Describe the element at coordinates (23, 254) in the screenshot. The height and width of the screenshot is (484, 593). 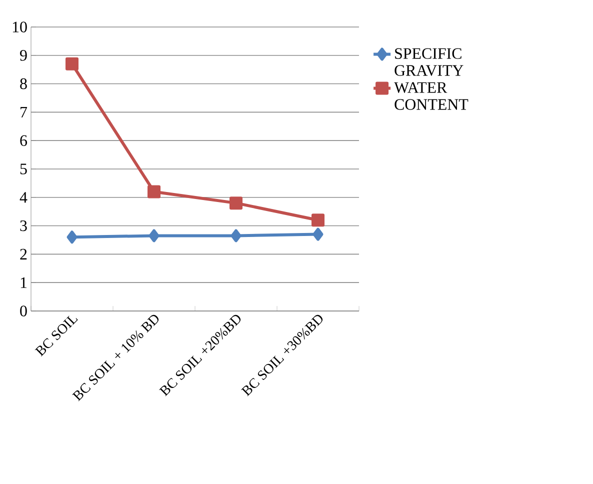
I see `y-tick-label: 2` at that location.